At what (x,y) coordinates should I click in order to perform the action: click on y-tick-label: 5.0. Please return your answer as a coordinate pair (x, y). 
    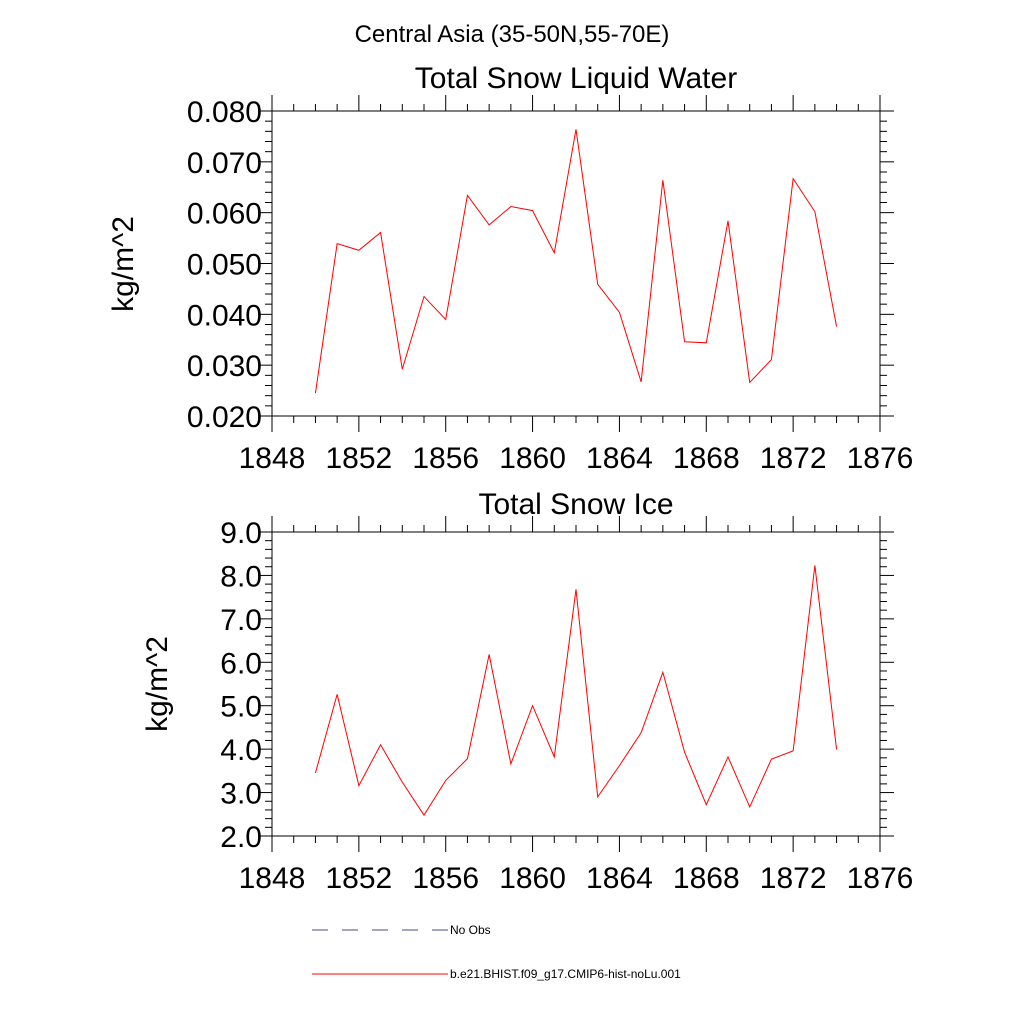
    Looking at the image, I should click on (241, 707).